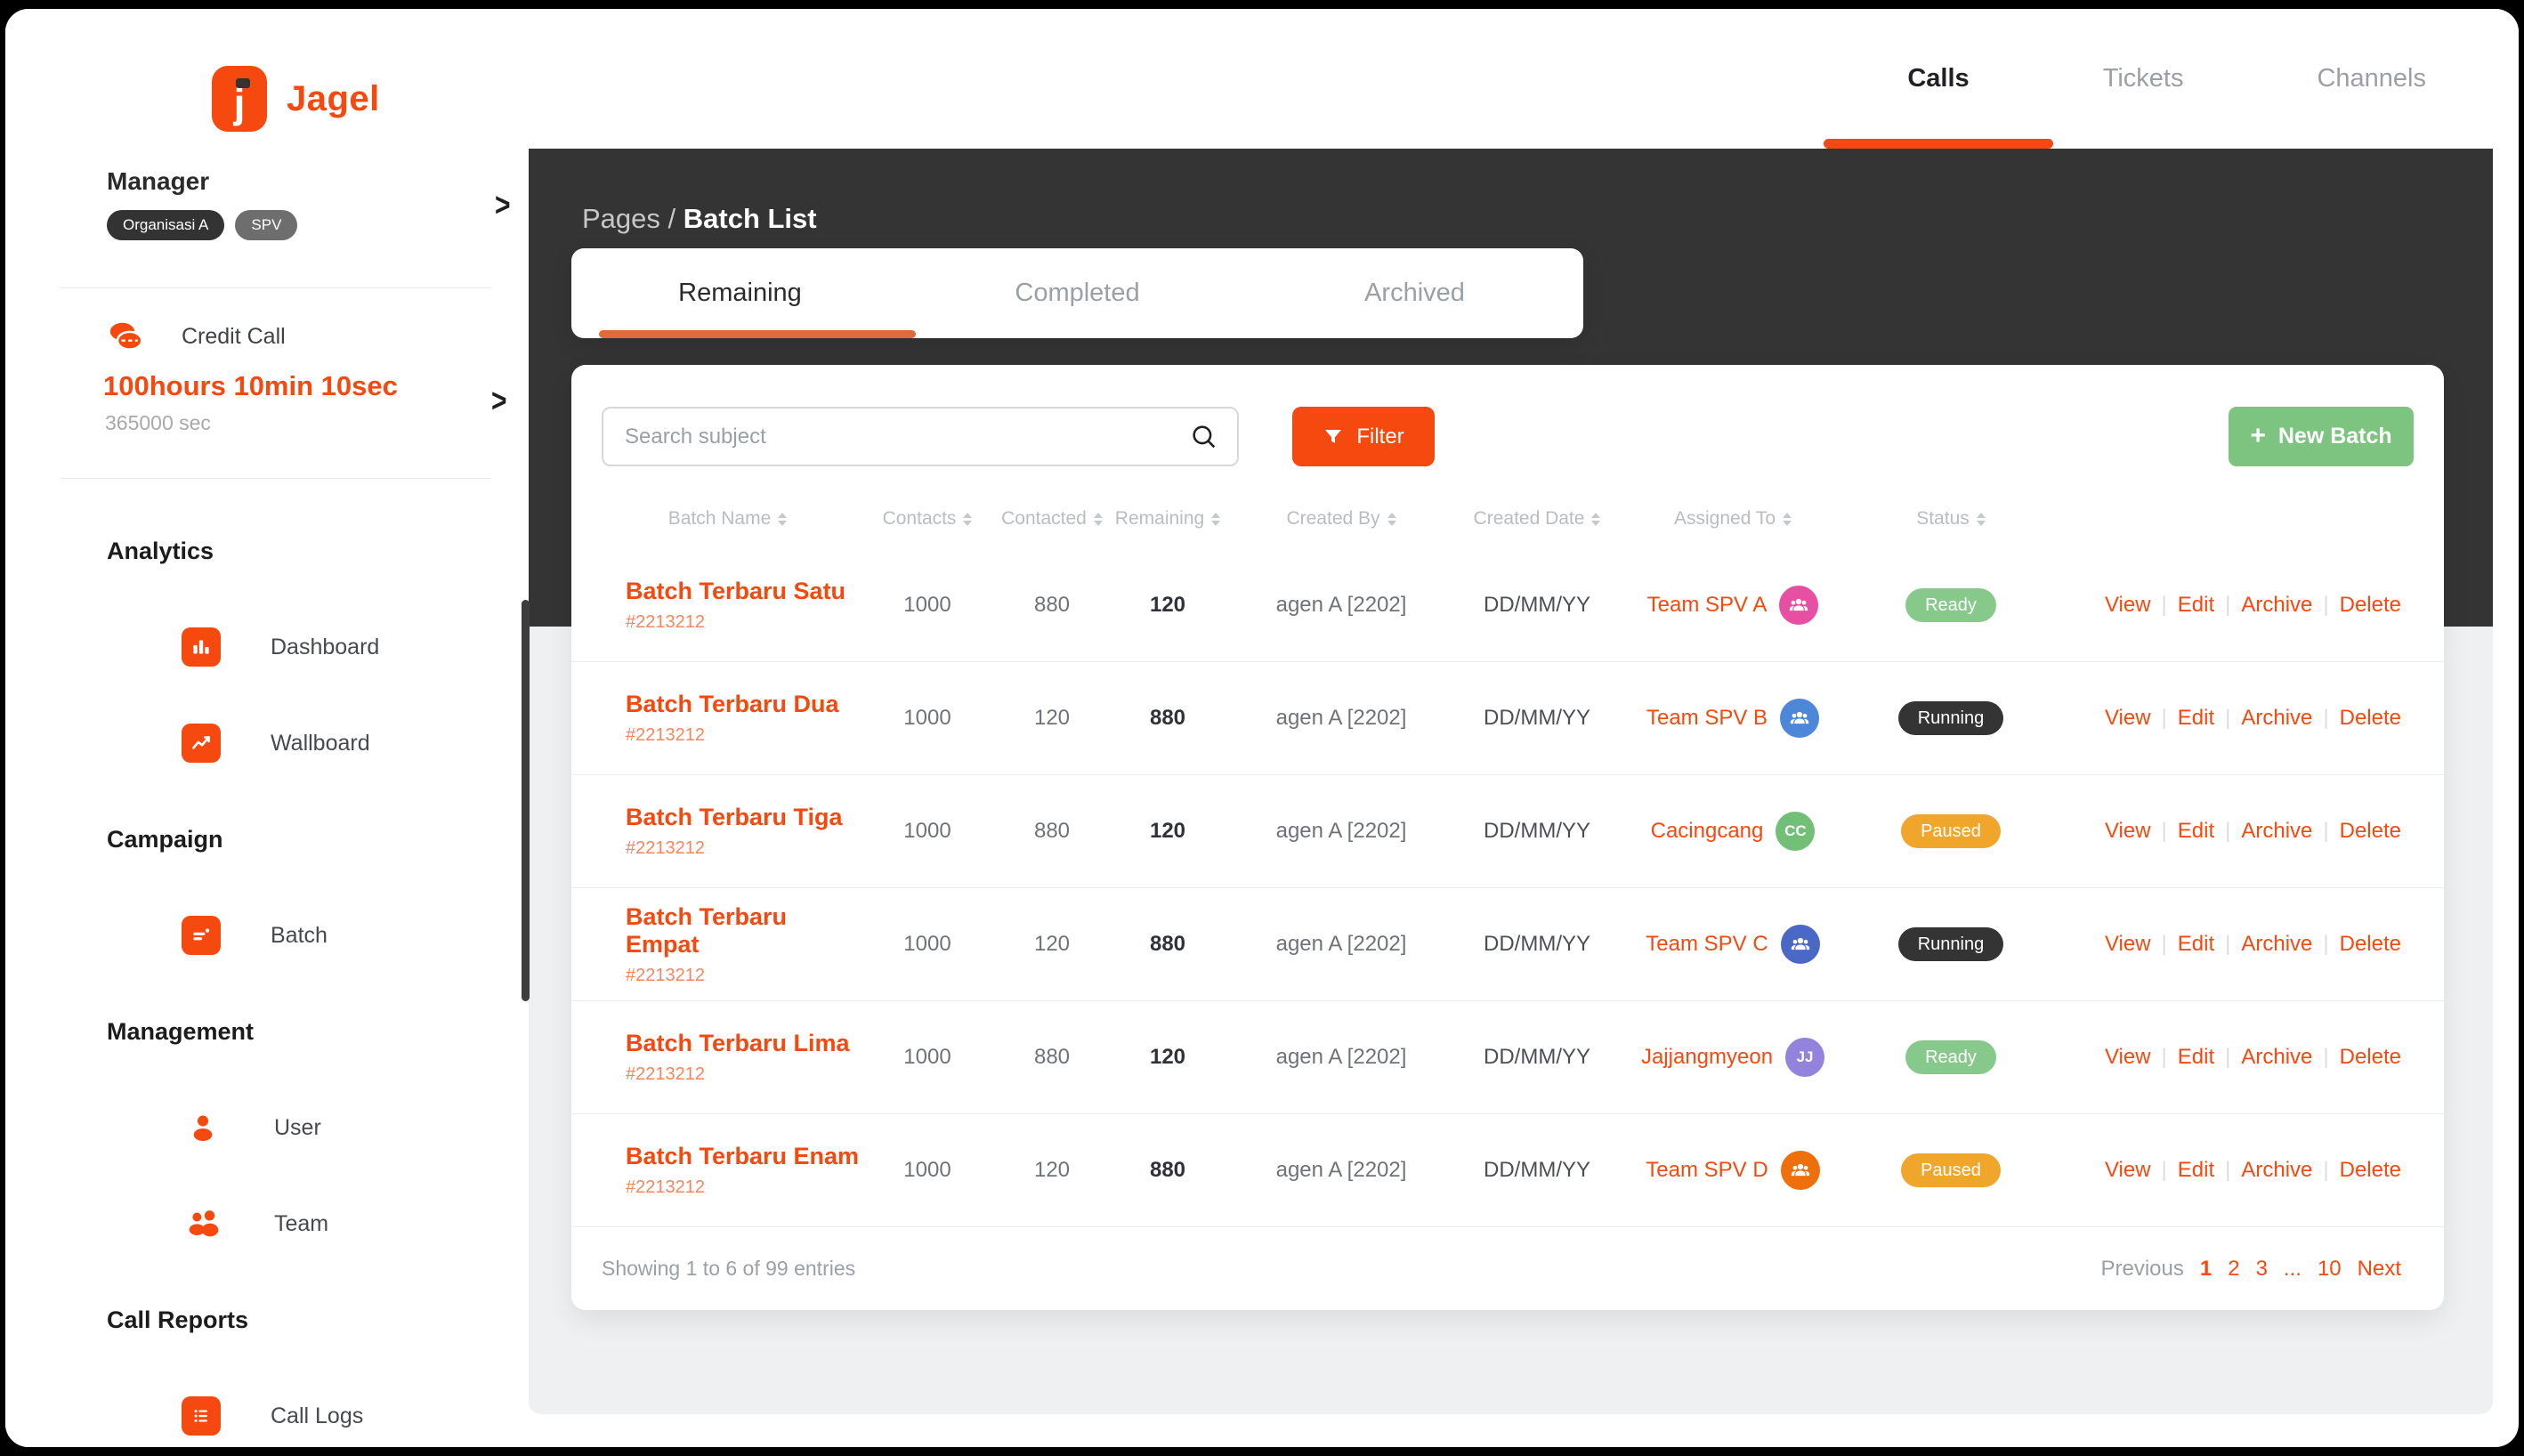  Describe the element at coordinates (2206, 1268) in the screenshot. I see `pagination-page-1: 1` at that location.